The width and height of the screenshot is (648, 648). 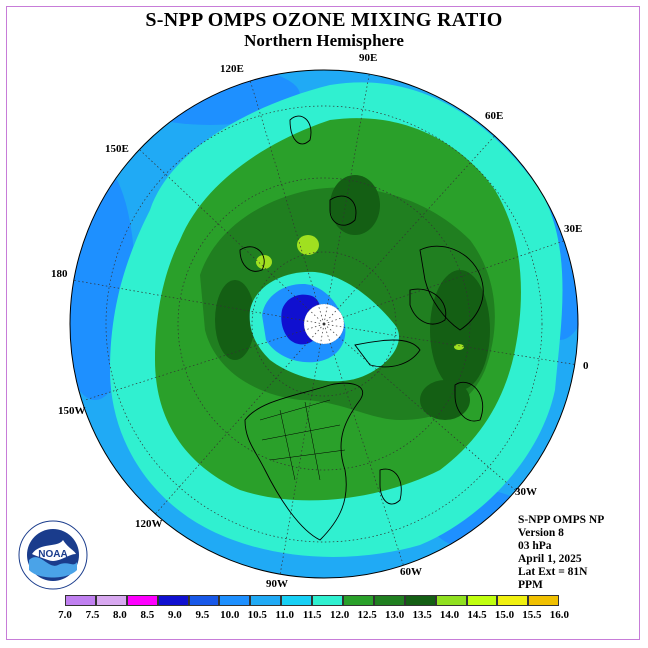 What do you see at coordinates (285, 615) in the screenshot?
I see `colorbar-tick-label: 11.0` at bounding box center [285, 615].